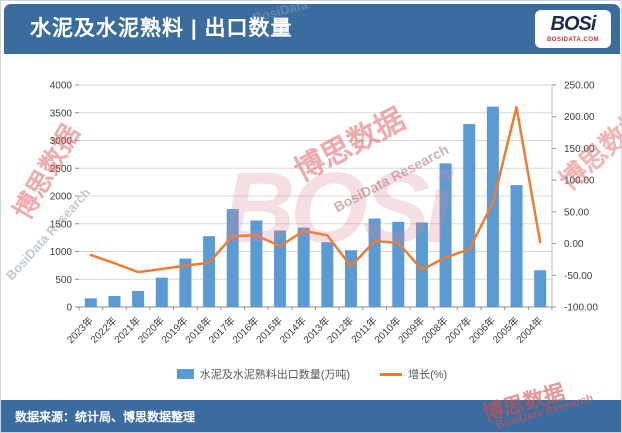  Describe the element at coordinates (311, 416) in the screenshot. I see `footer-bar: 数据来源：统计局、博思数据整理` at that location.